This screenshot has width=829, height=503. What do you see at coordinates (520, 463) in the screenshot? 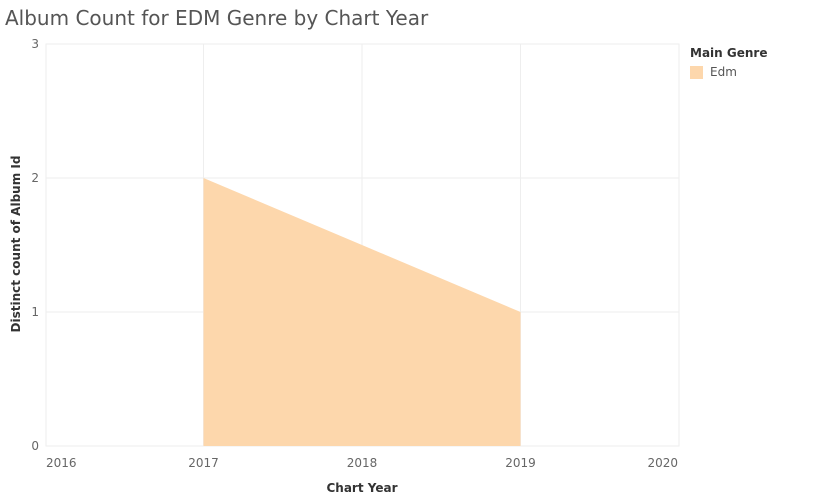
I see `x-tick-label: 2019` at bounding box center [520, 463].